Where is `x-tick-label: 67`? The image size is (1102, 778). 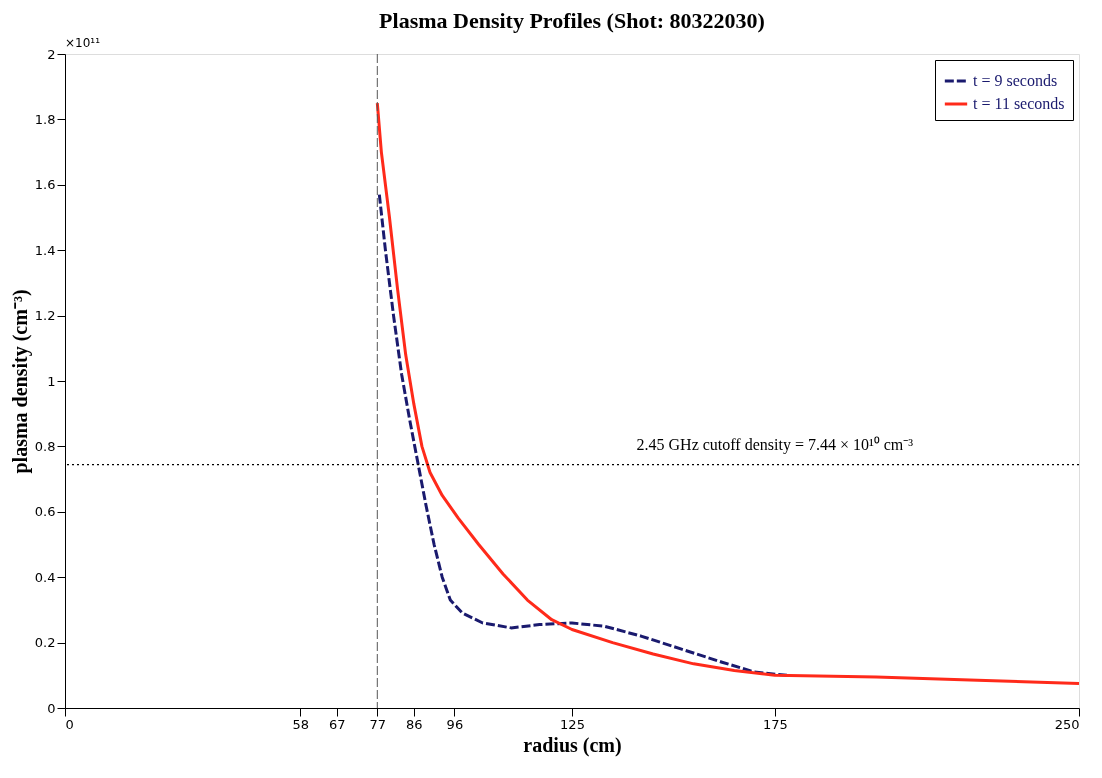
x-tick-label: 67 is located at coordinates (337, 724).